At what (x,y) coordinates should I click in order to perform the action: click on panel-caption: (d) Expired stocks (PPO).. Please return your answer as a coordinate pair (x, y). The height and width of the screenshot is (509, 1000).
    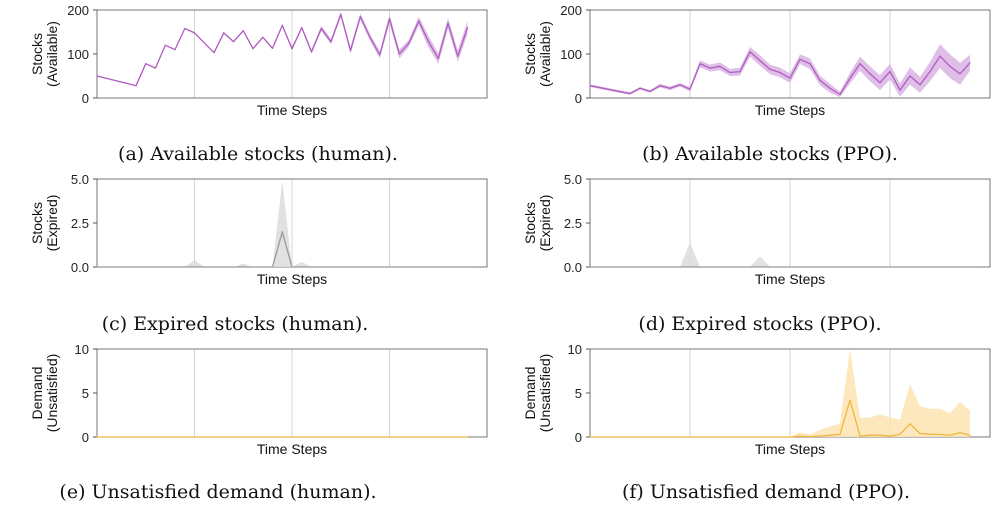
    Looking at the image, I should click on (759, 324).